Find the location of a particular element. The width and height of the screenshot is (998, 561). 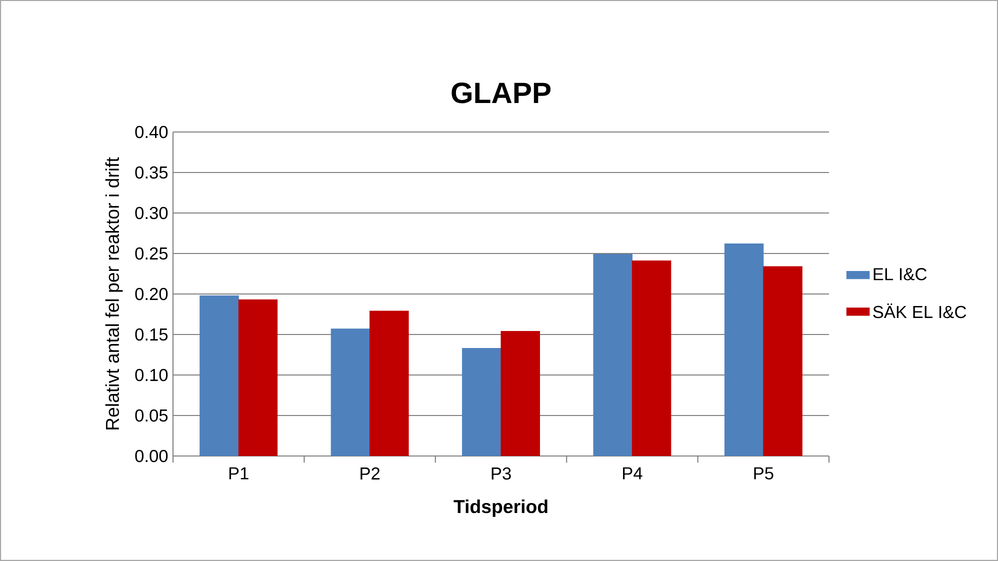

x-tick-label: P1 is located at coordinates (238, 473).